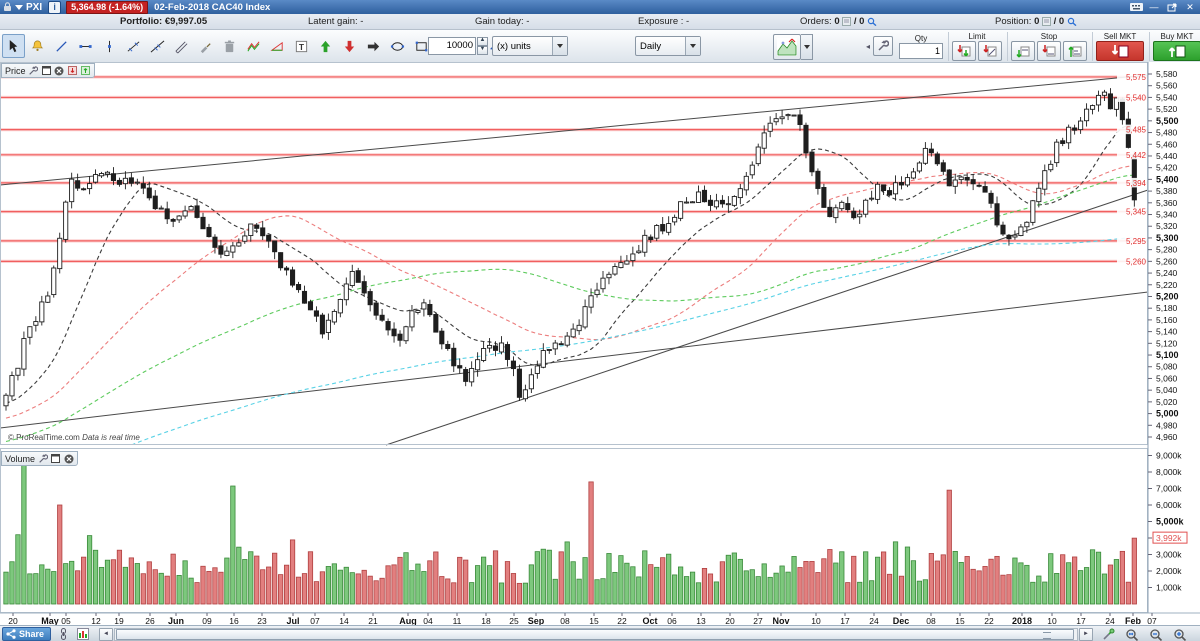 The image size is (1200, 641). I want to click on timeframe-select: Daily, so click(668, 46).